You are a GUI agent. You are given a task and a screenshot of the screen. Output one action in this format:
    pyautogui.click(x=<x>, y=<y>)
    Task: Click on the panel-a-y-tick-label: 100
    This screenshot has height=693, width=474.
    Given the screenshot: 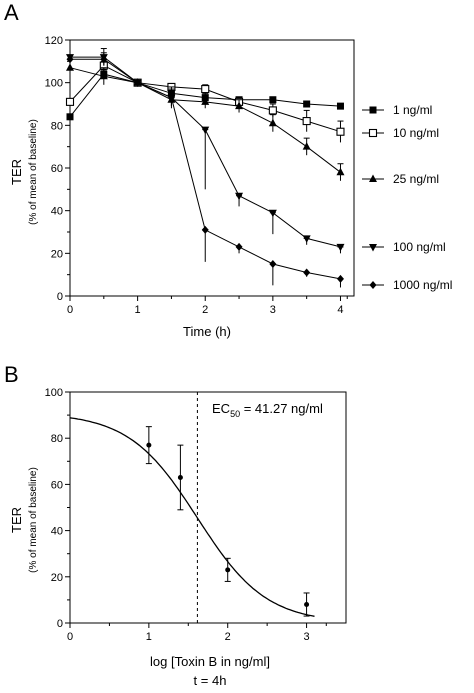 What is the action you would take?
    pyautogui.click(x=54, y=84)
    